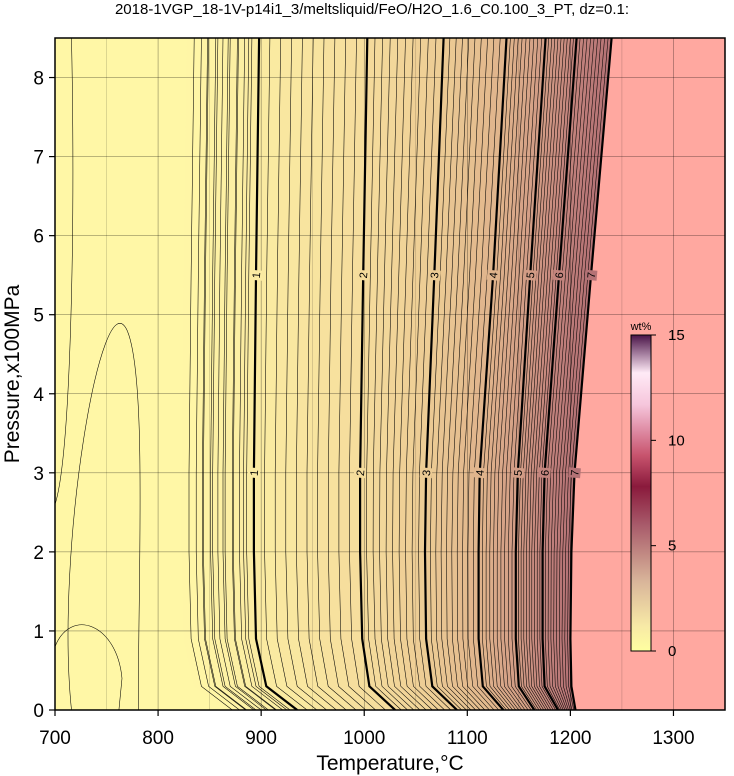  Describe the element at coordinates (676, 335) in the screenshot. I see `colorbar-tick-label: 15` at that location.